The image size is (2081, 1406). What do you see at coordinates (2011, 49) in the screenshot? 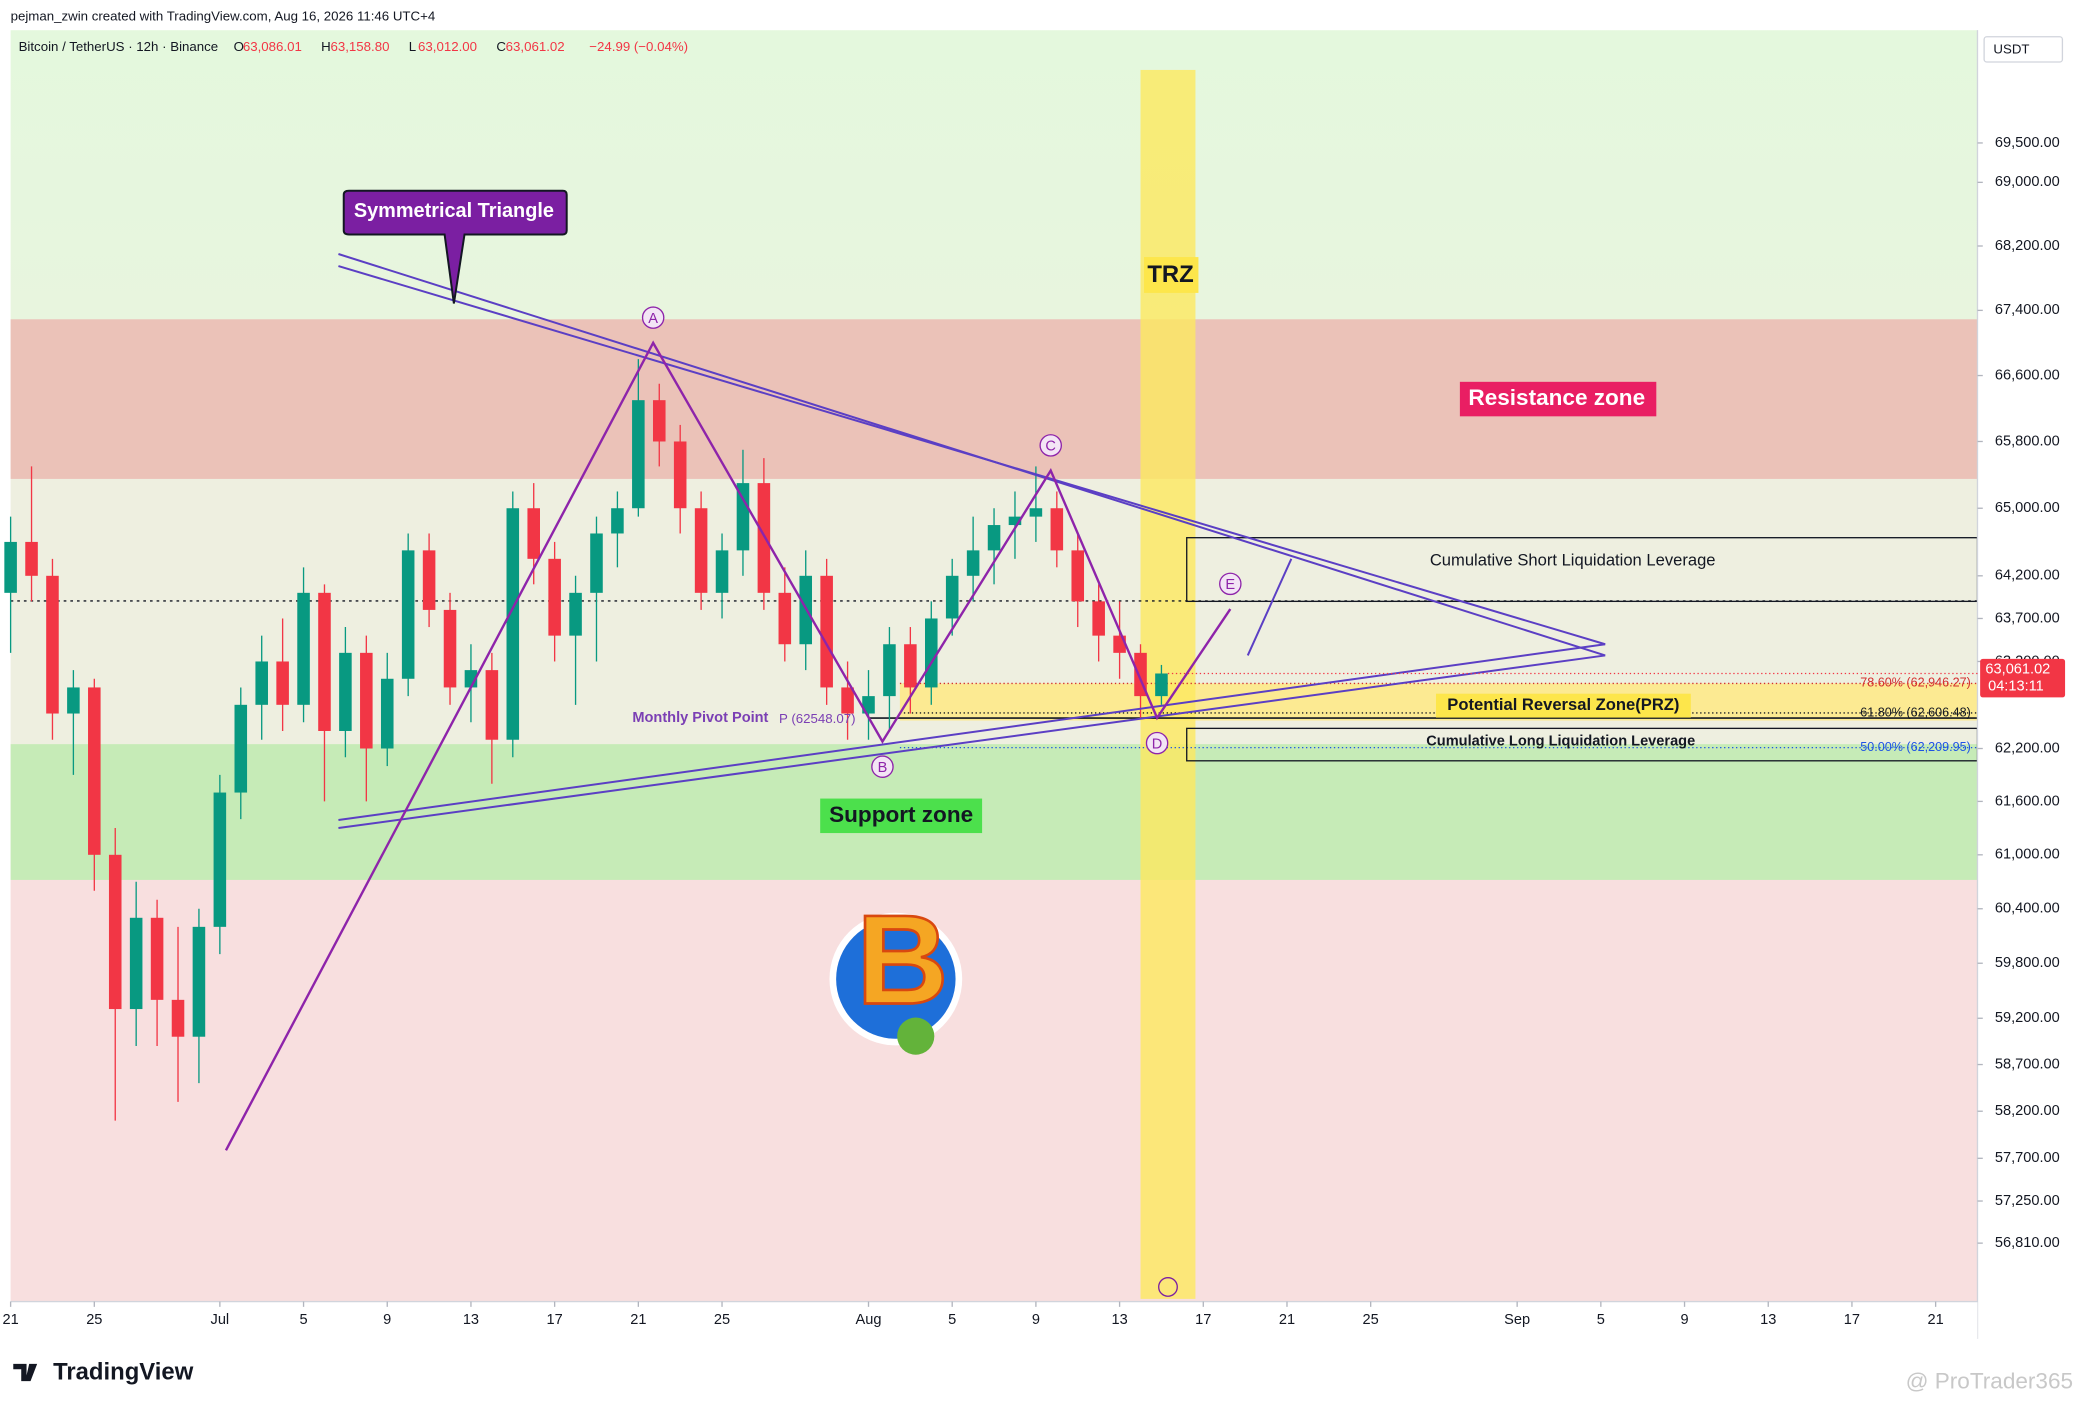
I see `currency: USDT` at bounding box center [2011, 49].